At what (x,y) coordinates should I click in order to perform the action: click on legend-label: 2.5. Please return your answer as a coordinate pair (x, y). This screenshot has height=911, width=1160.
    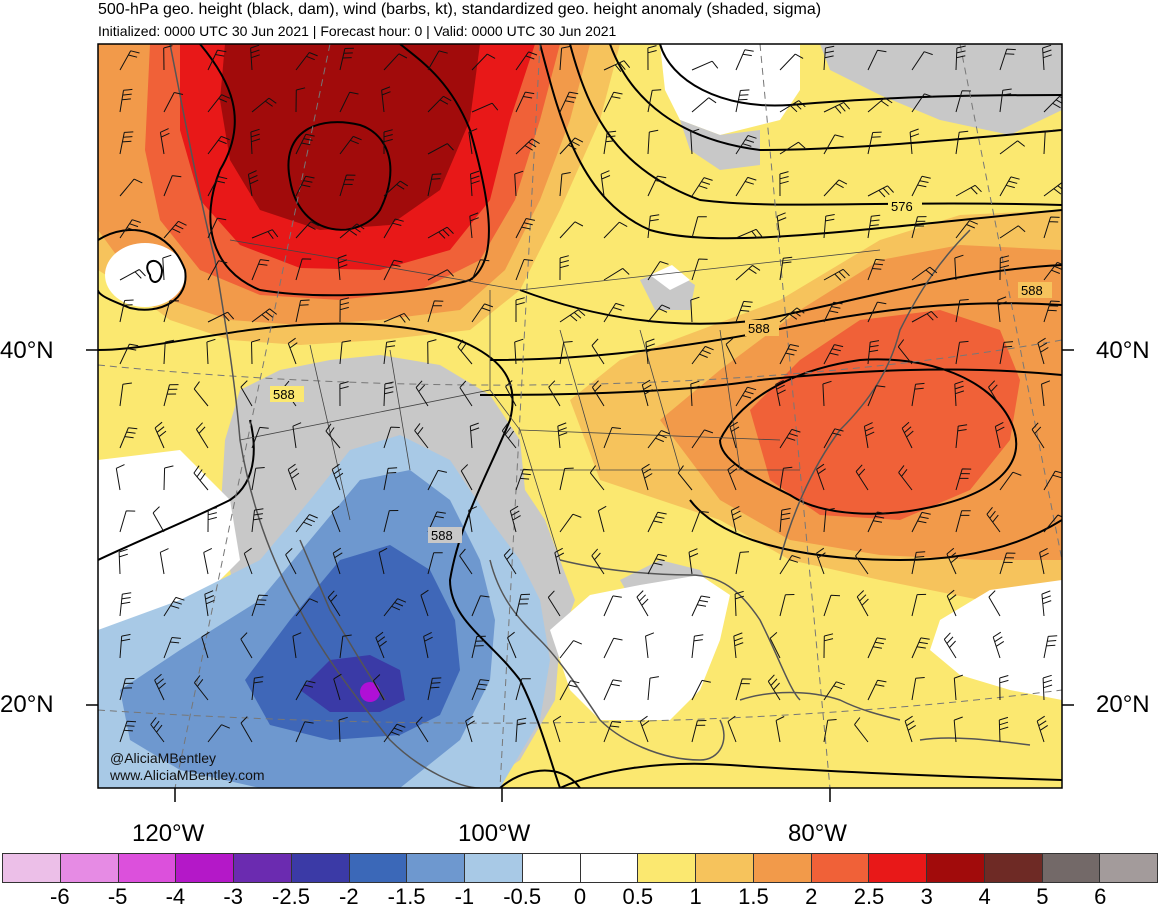
    Looking at the image, I should click on (869, 896).